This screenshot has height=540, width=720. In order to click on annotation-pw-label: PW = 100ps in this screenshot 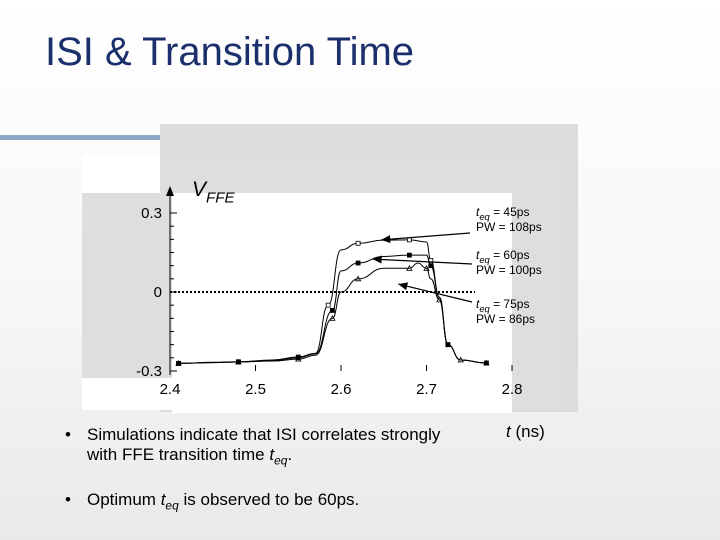, I will do `click(509, 270)`.